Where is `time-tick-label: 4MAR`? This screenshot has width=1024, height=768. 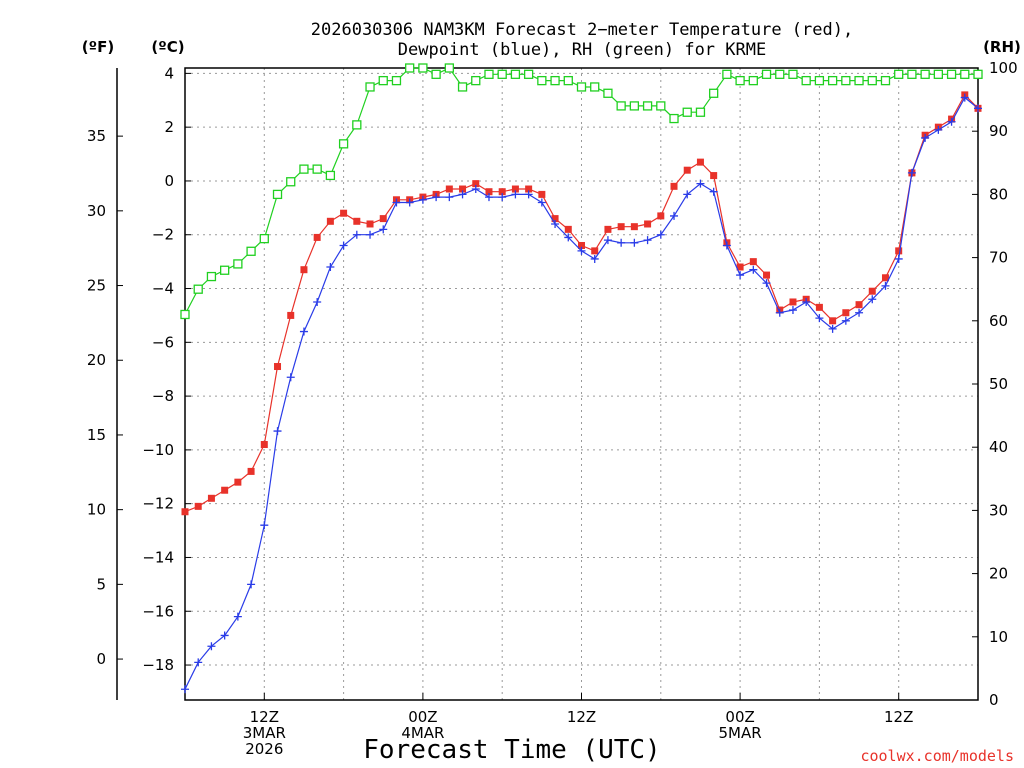 time-tick-label: 4MAR is located at coordinates (422, 733).